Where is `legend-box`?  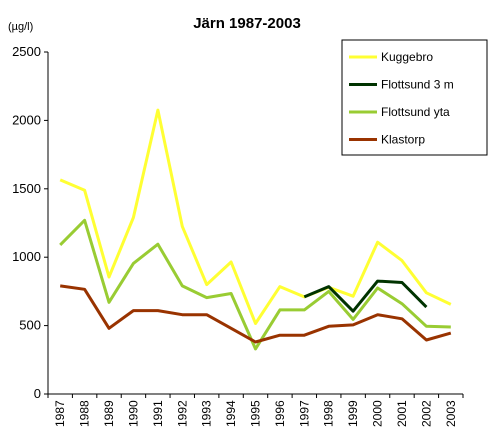
legend-box is located at coordinates (414, 97).